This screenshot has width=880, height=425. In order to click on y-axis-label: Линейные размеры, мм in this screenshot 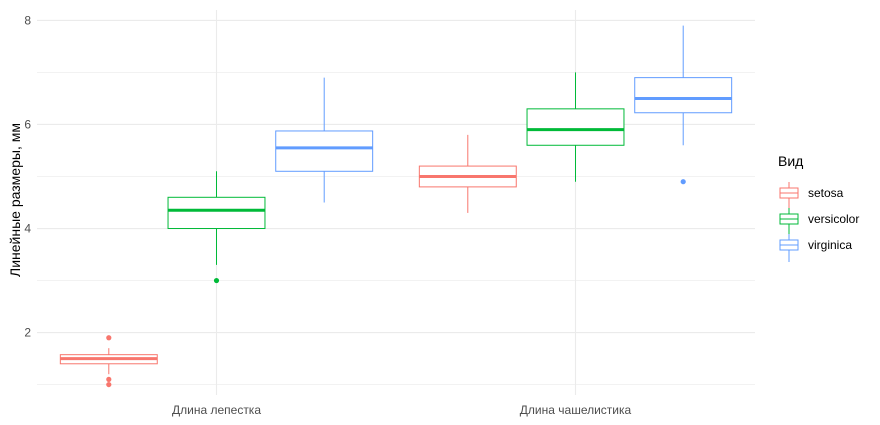, I will do `click(15, 200)`.